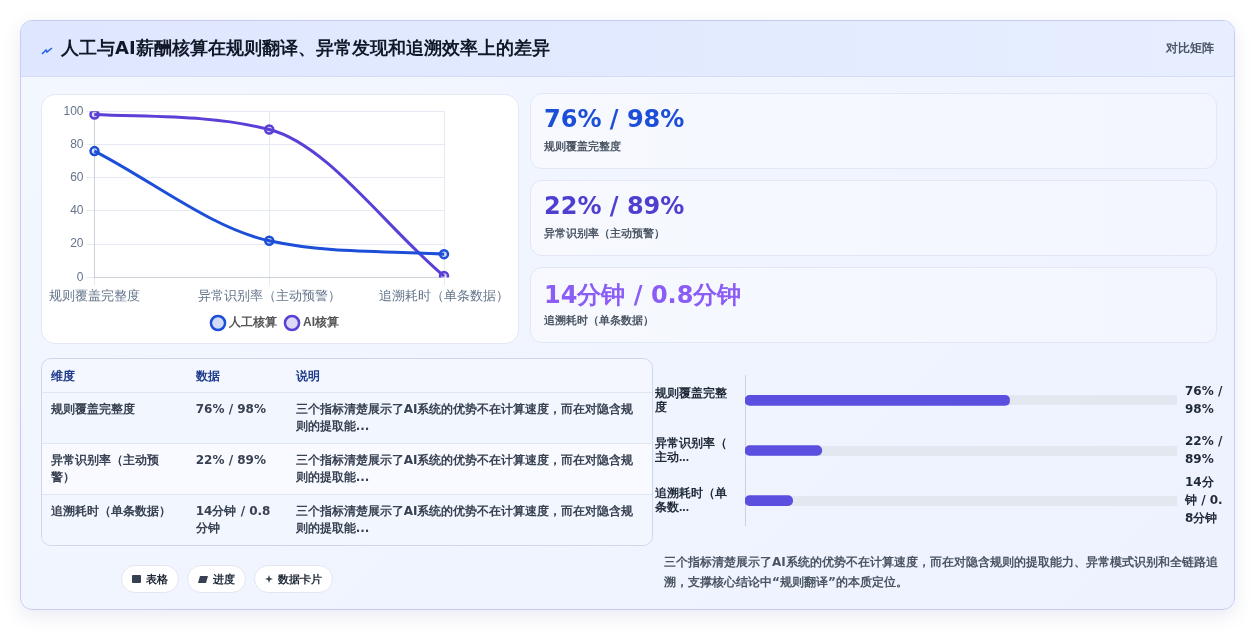 This screenshot has width=1255, height=632. Describe the element at coordinates (300, 579) in the screenshot. I see `text: 数据卡片` at that location.